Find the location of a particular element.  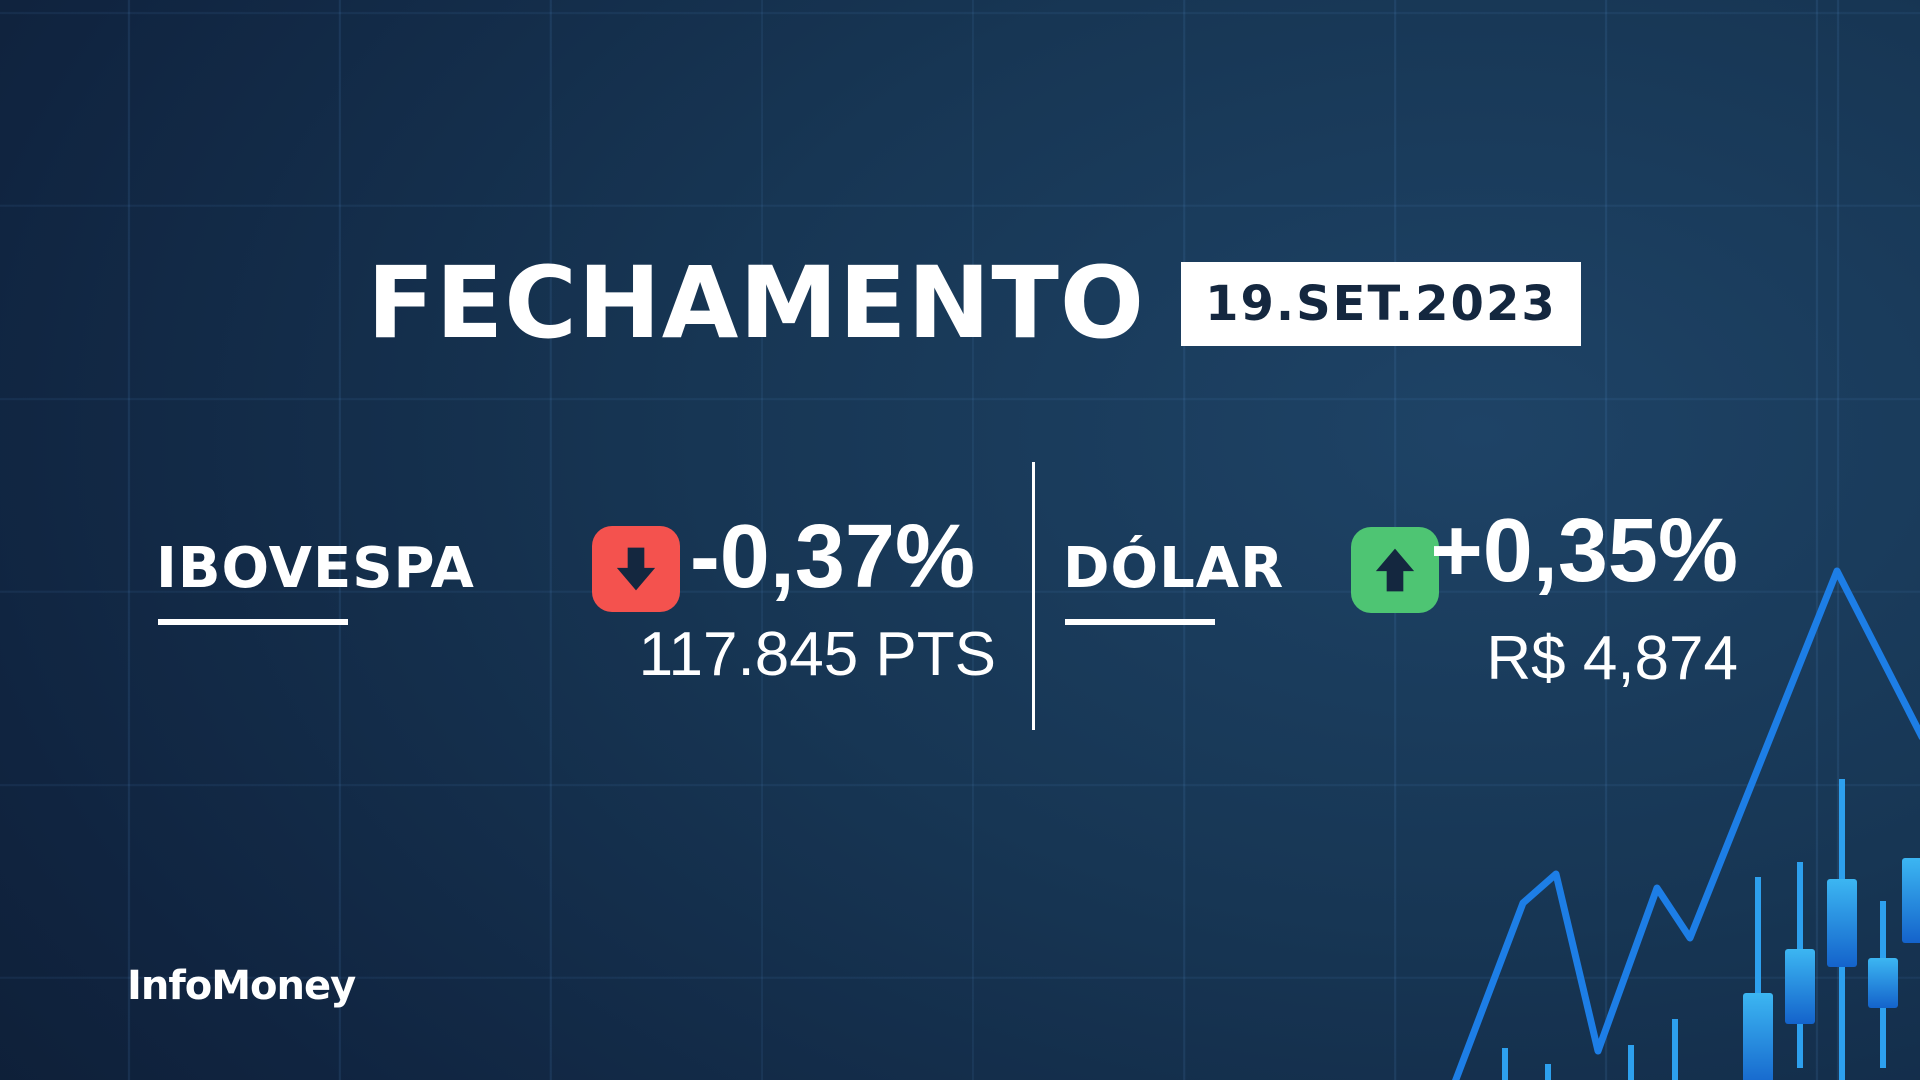

date-badge-label: 19.SET.2023 is located at coordinates (1381, 303).